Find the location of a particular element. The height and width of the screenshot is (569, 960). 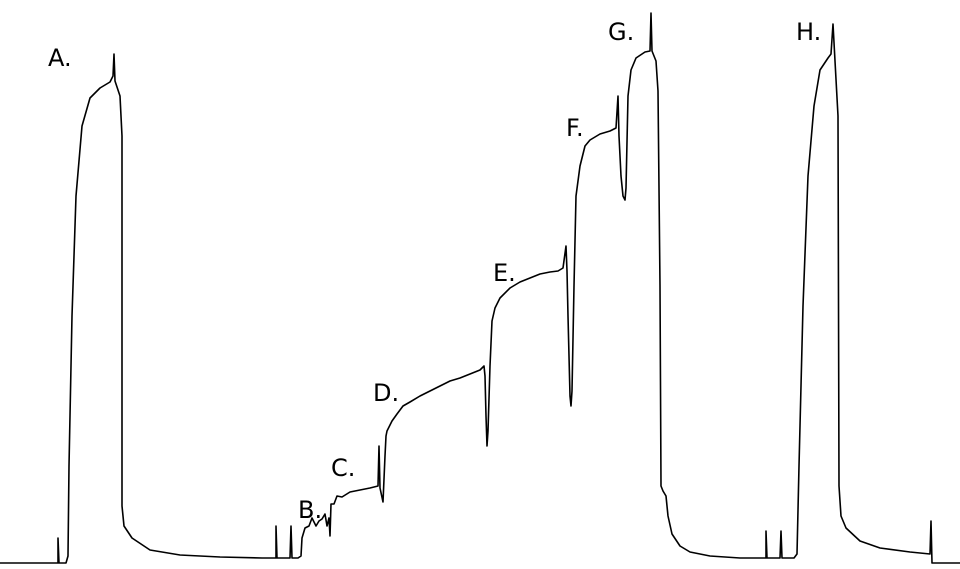

annotation-label: E. is located at coordinates (504, 273).